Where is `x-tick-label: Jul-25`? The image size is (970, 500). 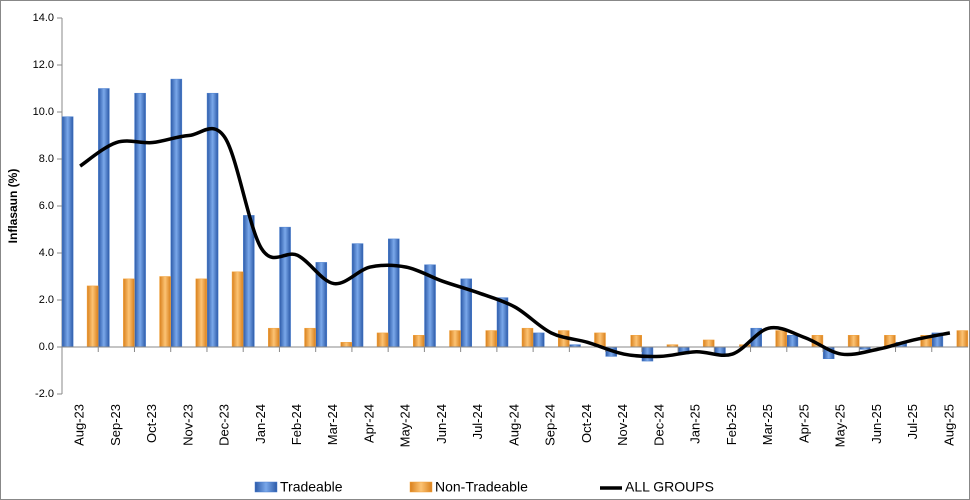
x-tick-label: Jul-25 is located at coordinates (912, 421).